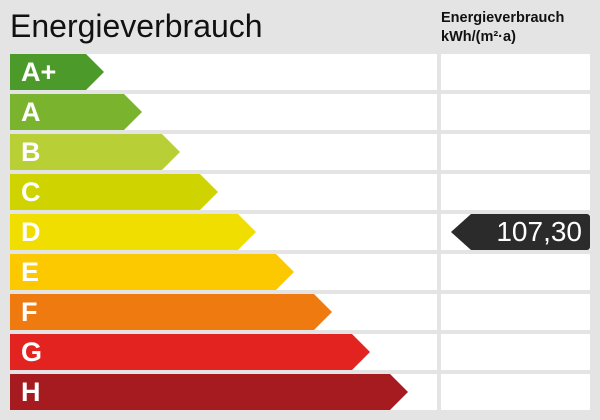  I want to click on class-arrow: F, so click(171, 312).